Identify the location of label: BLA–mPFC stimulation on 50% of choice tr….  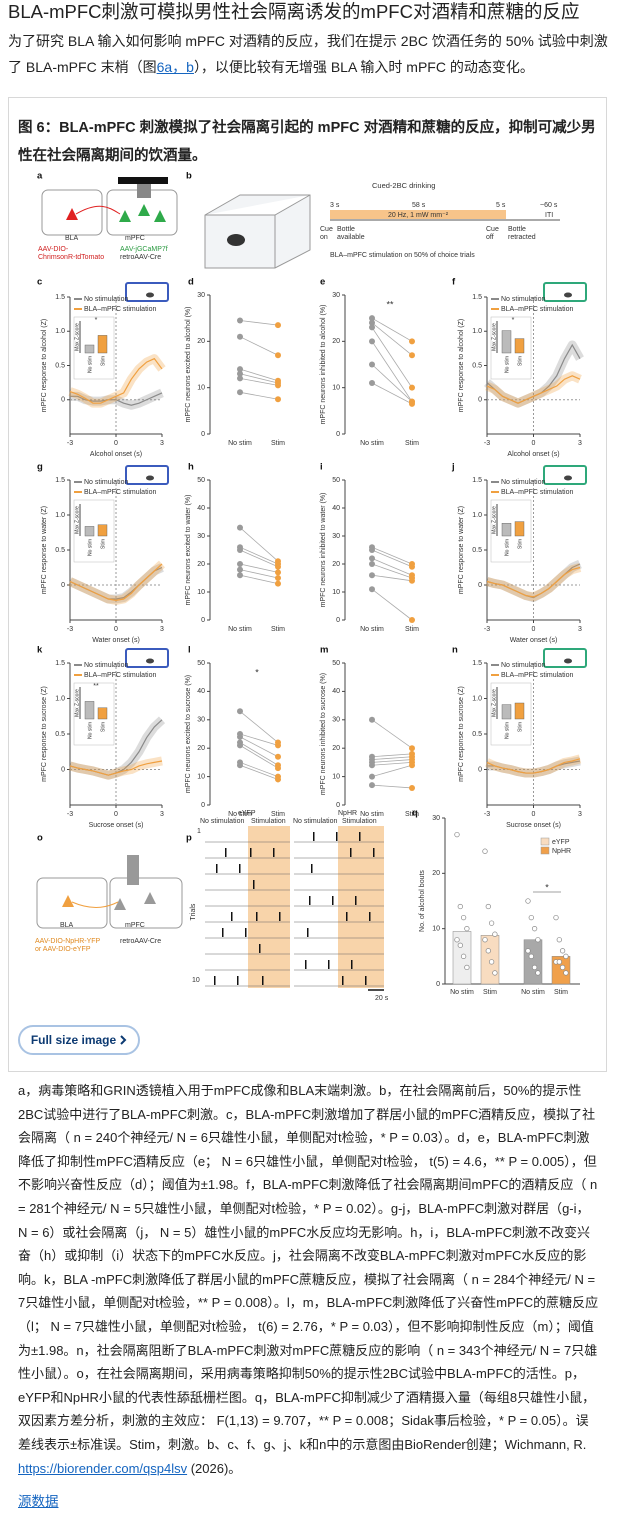
(402, 255).